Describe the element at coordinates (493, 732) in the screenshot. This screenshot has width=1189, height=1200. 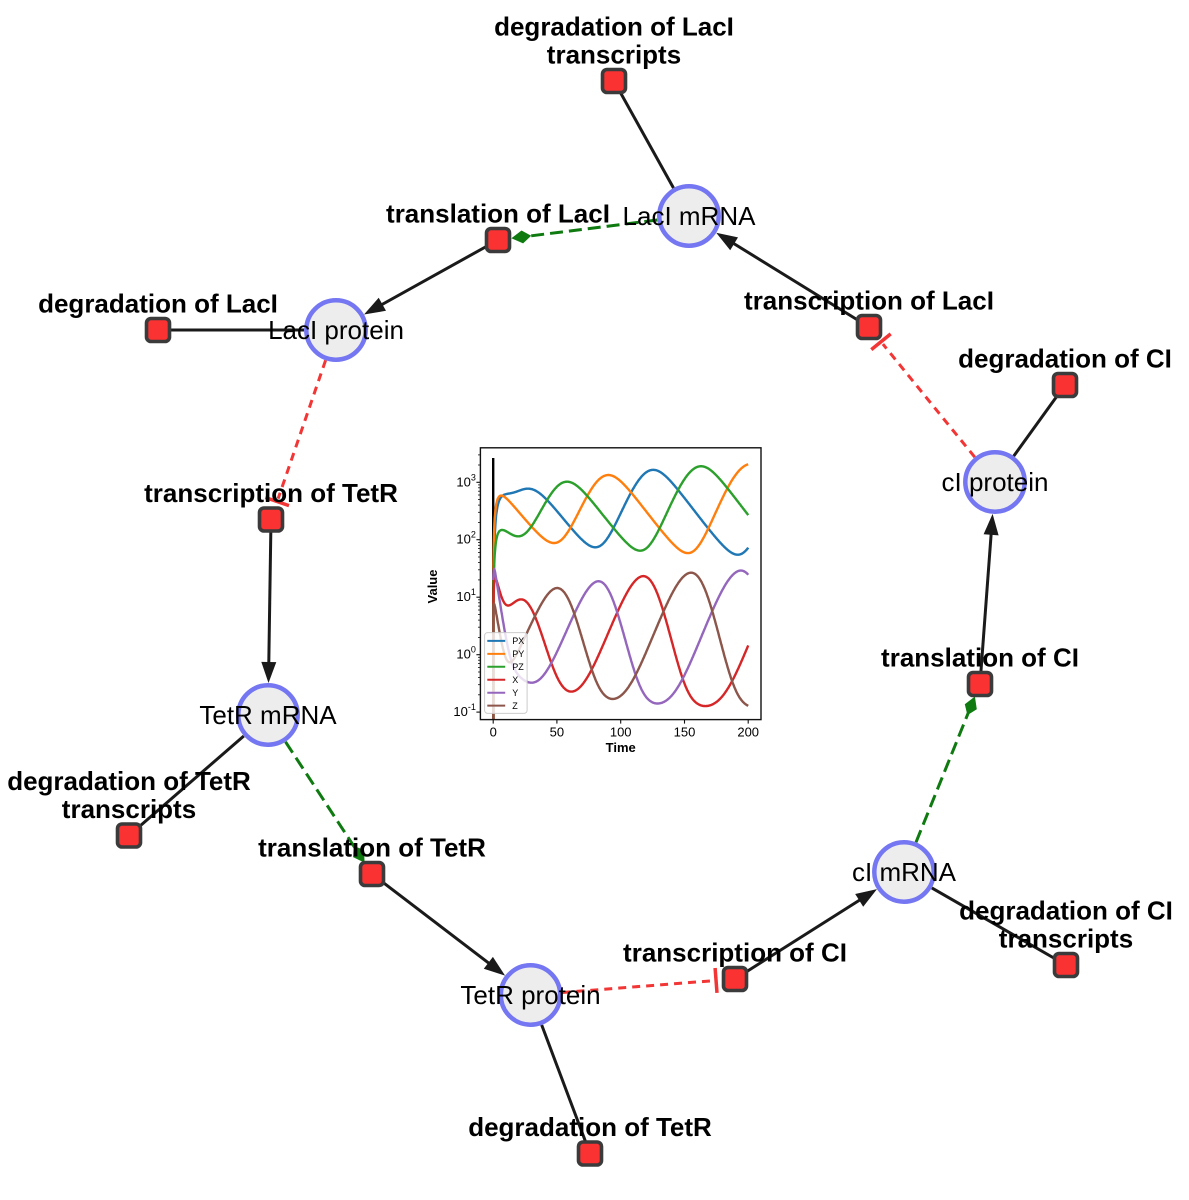
I see `svg-text: 0` at that location.